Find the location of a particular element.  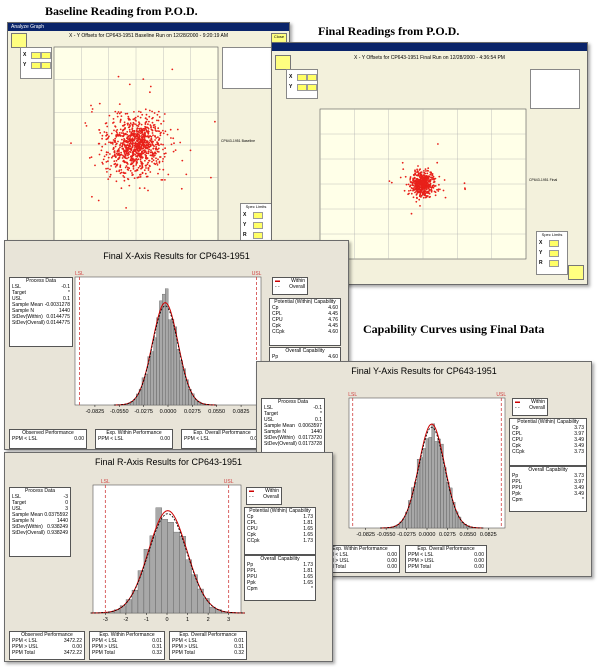

capy-legend: ▬ Within - - Overall is located at coordinates (530, 407).